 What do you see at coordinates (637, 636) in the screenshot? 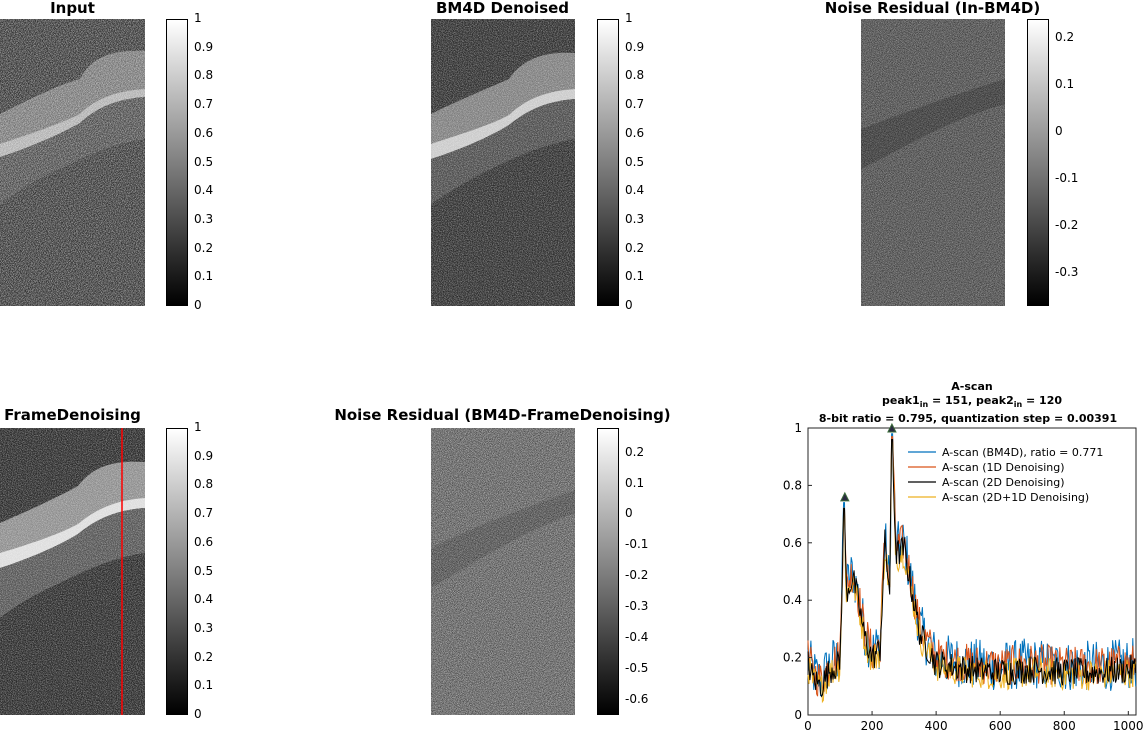
I see `colorbar-tick-label: -0.4` at bounding box center [637, 636].